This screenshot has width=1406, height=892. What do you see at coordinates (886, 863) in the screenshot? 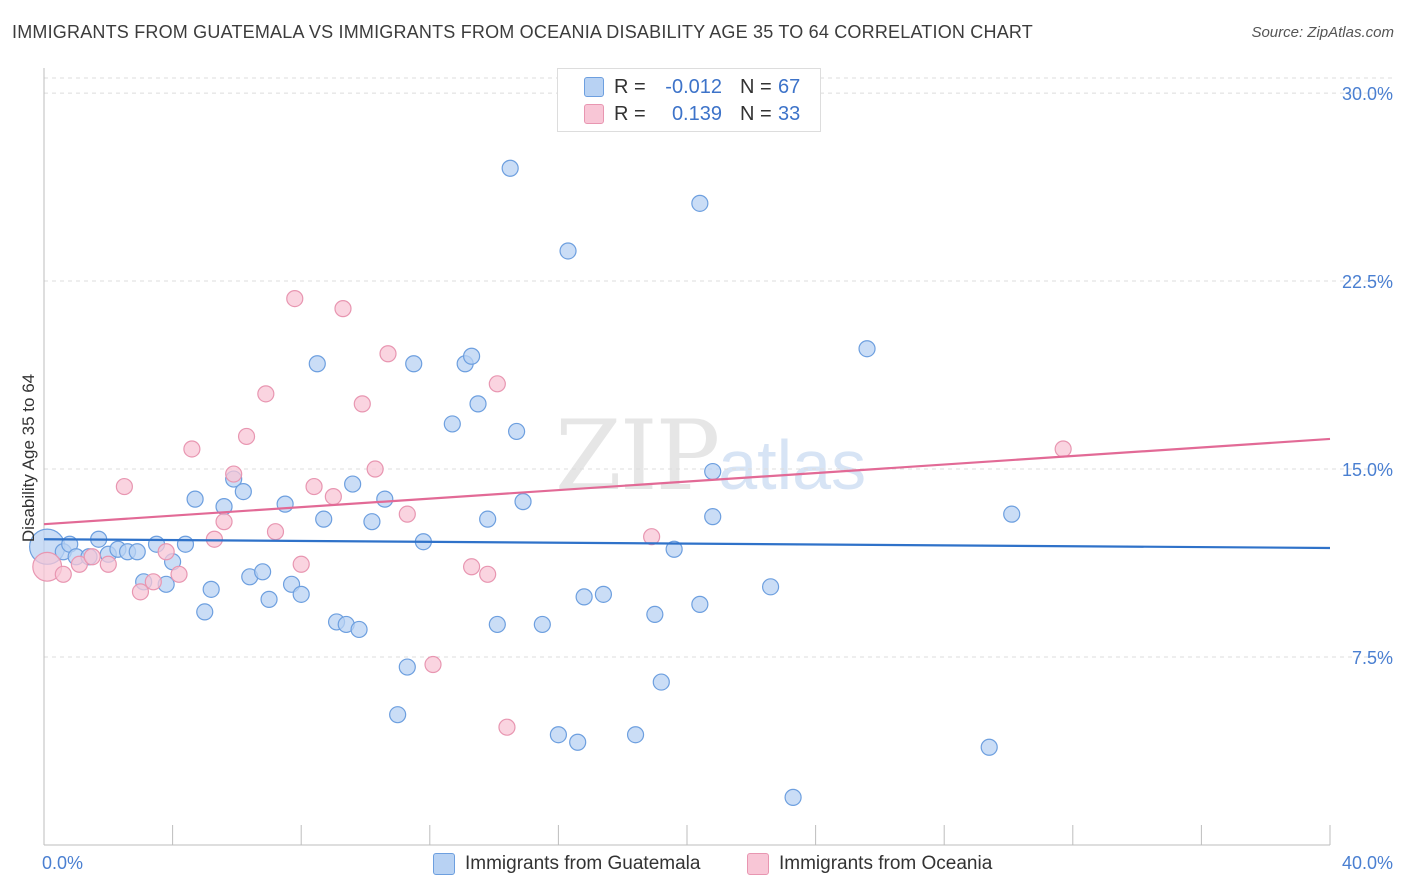
I see `bottom-legend-label: Immigrants from Oceania` at bounding box center [886, 863].